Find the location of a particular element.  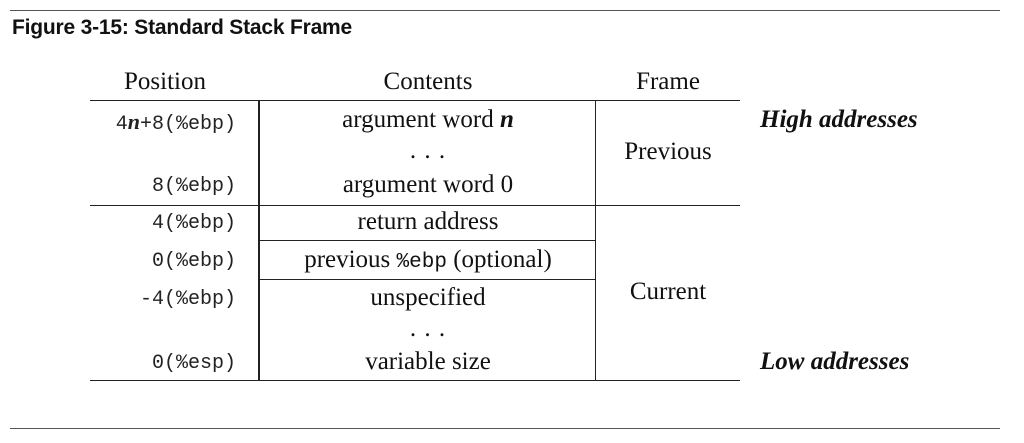

position-row-4: 4(%ebp) is located at coordinates (193, 223).